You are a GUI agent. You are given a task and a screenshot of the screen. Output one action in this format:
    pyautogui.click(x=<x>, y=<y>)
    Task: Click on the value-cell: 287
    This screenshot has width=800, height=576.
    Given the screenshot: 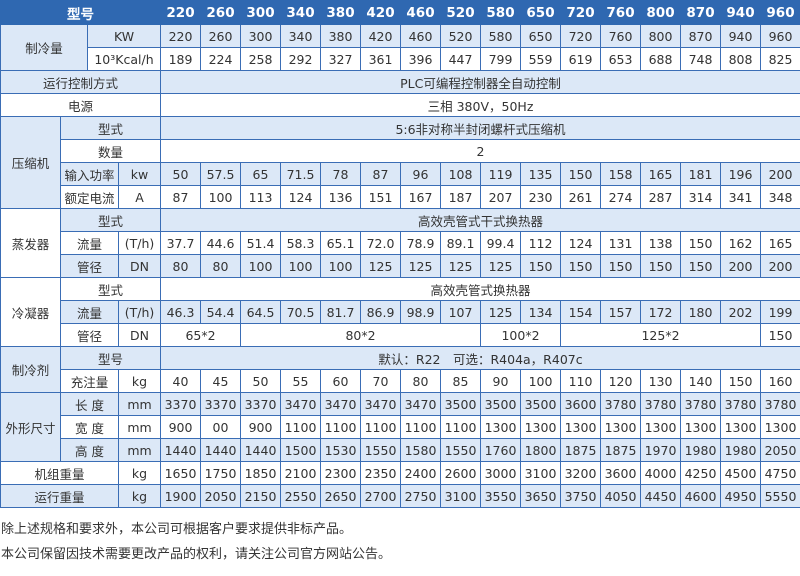 What is the action you would take?
    pyautogui.click(x=660, y=197)
    